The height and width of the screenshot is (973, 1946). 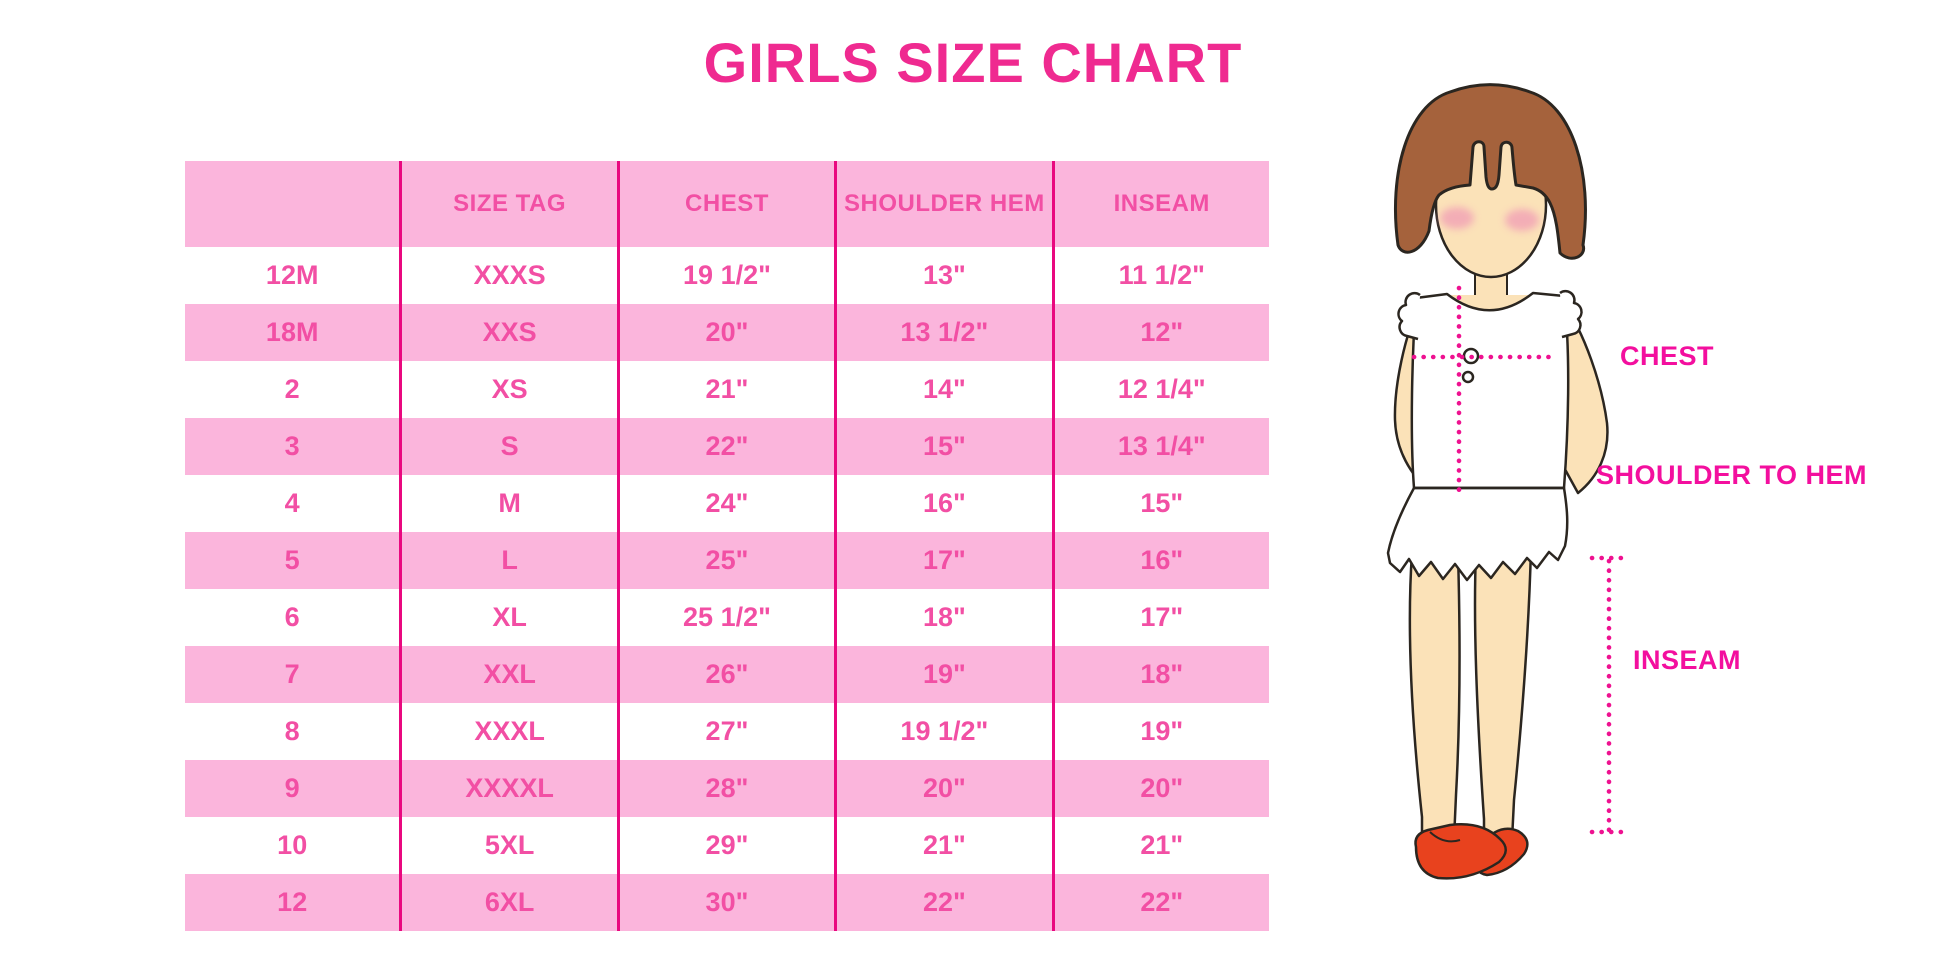 I want to click on table-cell: 25", so click(x=728, y=560).